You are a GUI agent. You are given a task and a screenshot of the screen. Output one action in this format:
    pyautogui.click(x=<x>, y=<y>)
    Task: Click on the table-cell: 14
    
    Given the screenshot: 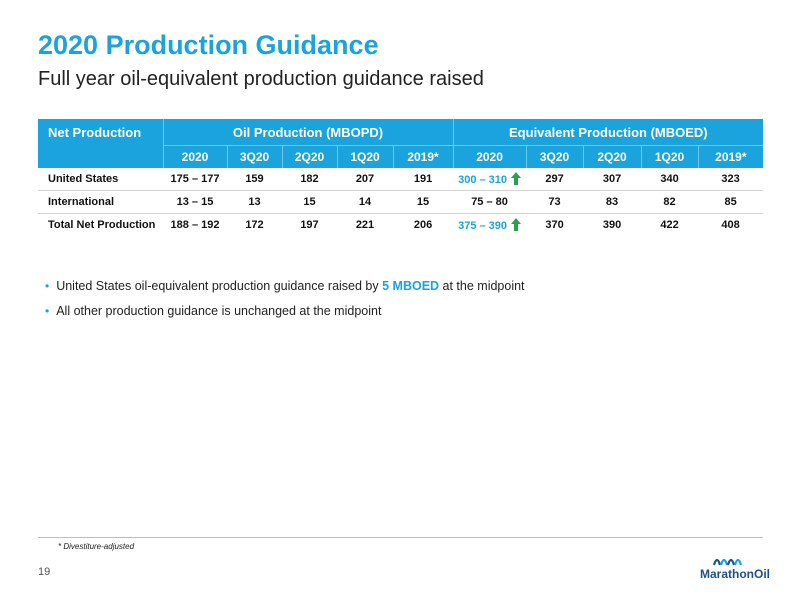 What is the action you would take?
    pyautogui.click(x=365, y=202)
    